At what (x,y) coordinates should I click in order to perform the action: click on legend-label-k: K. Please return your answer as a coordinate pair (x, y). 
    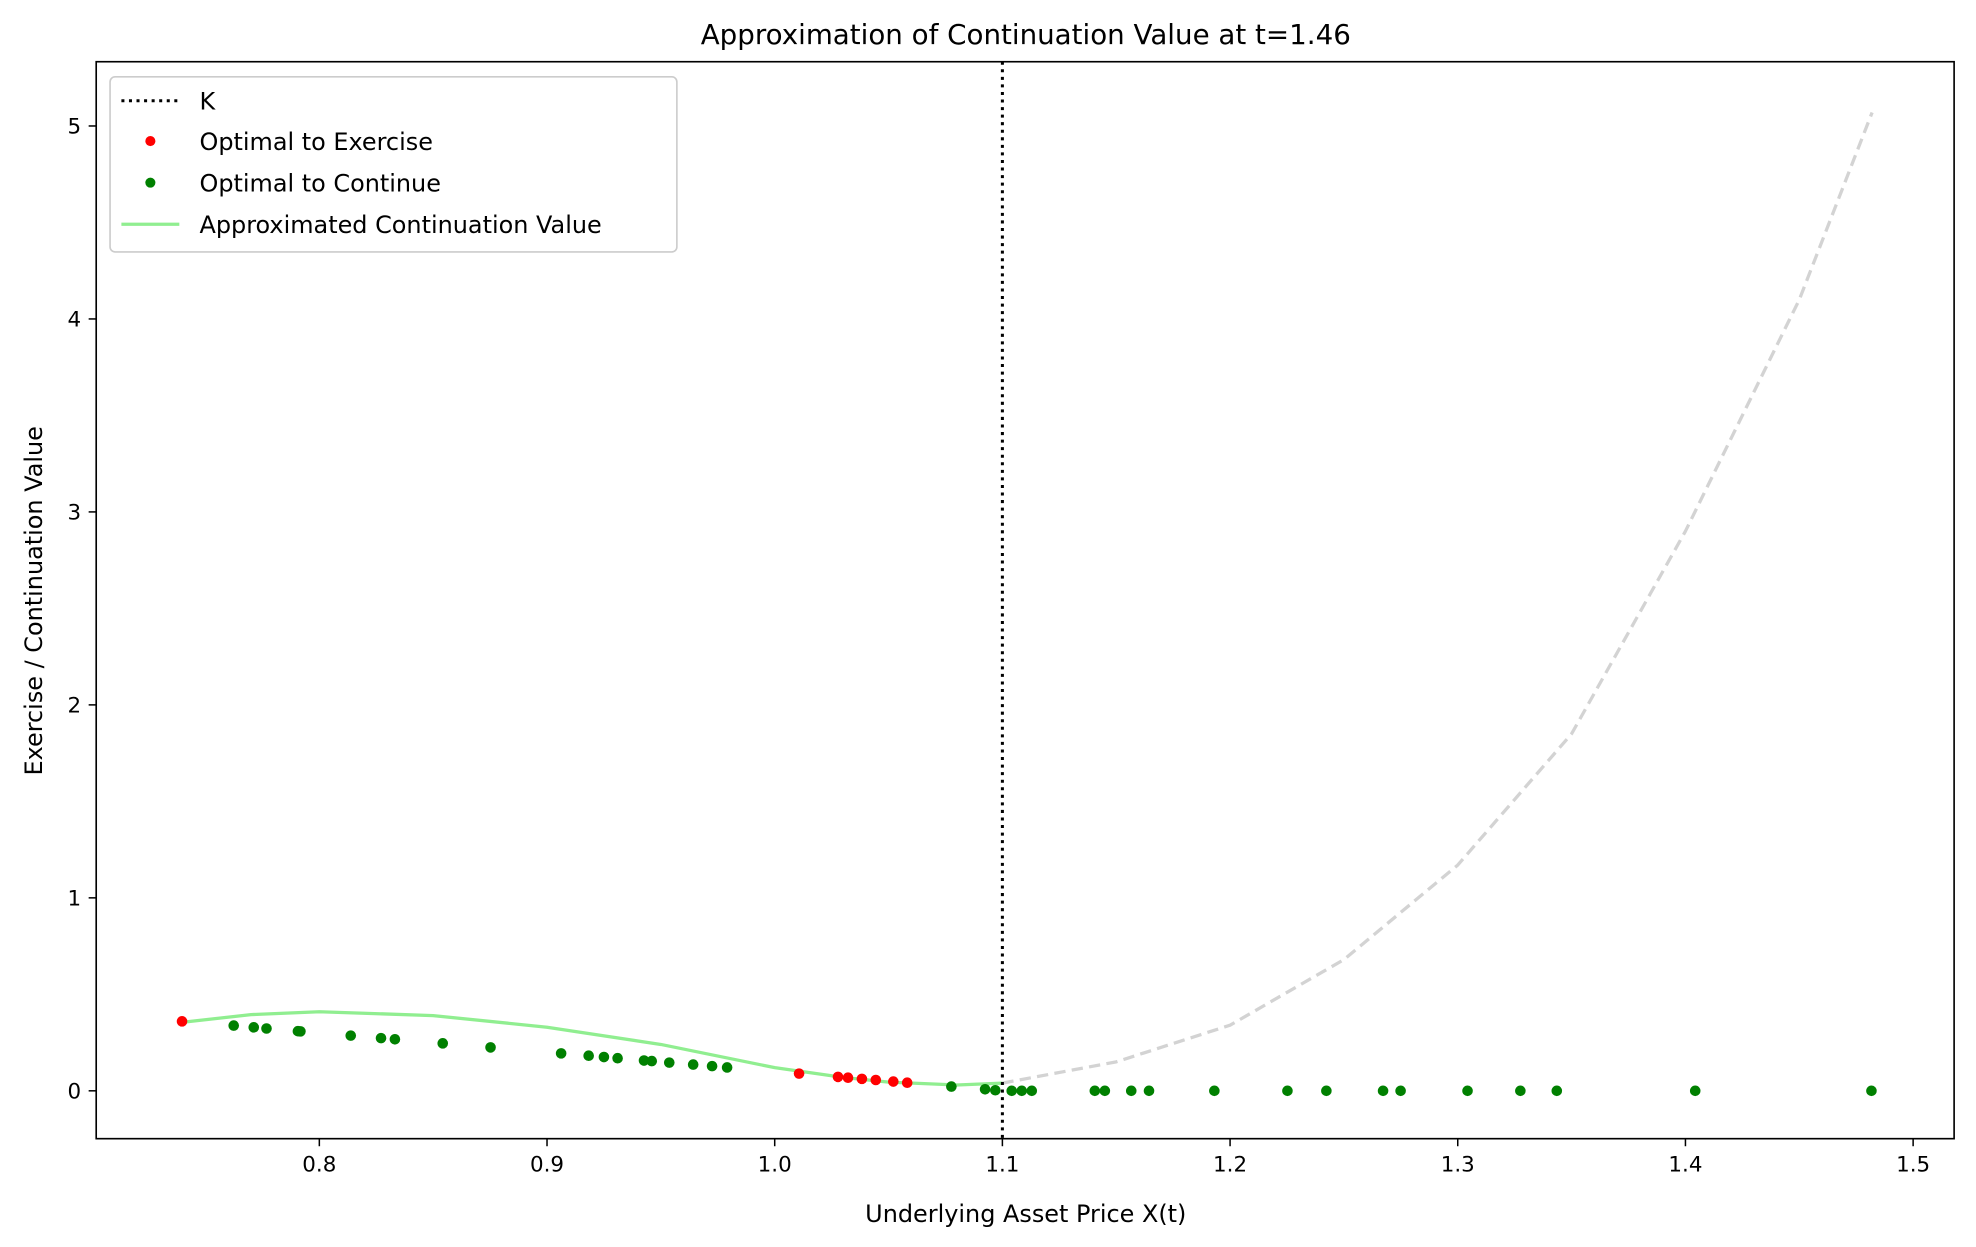
    Looking at the image, I should click on (207, 102).